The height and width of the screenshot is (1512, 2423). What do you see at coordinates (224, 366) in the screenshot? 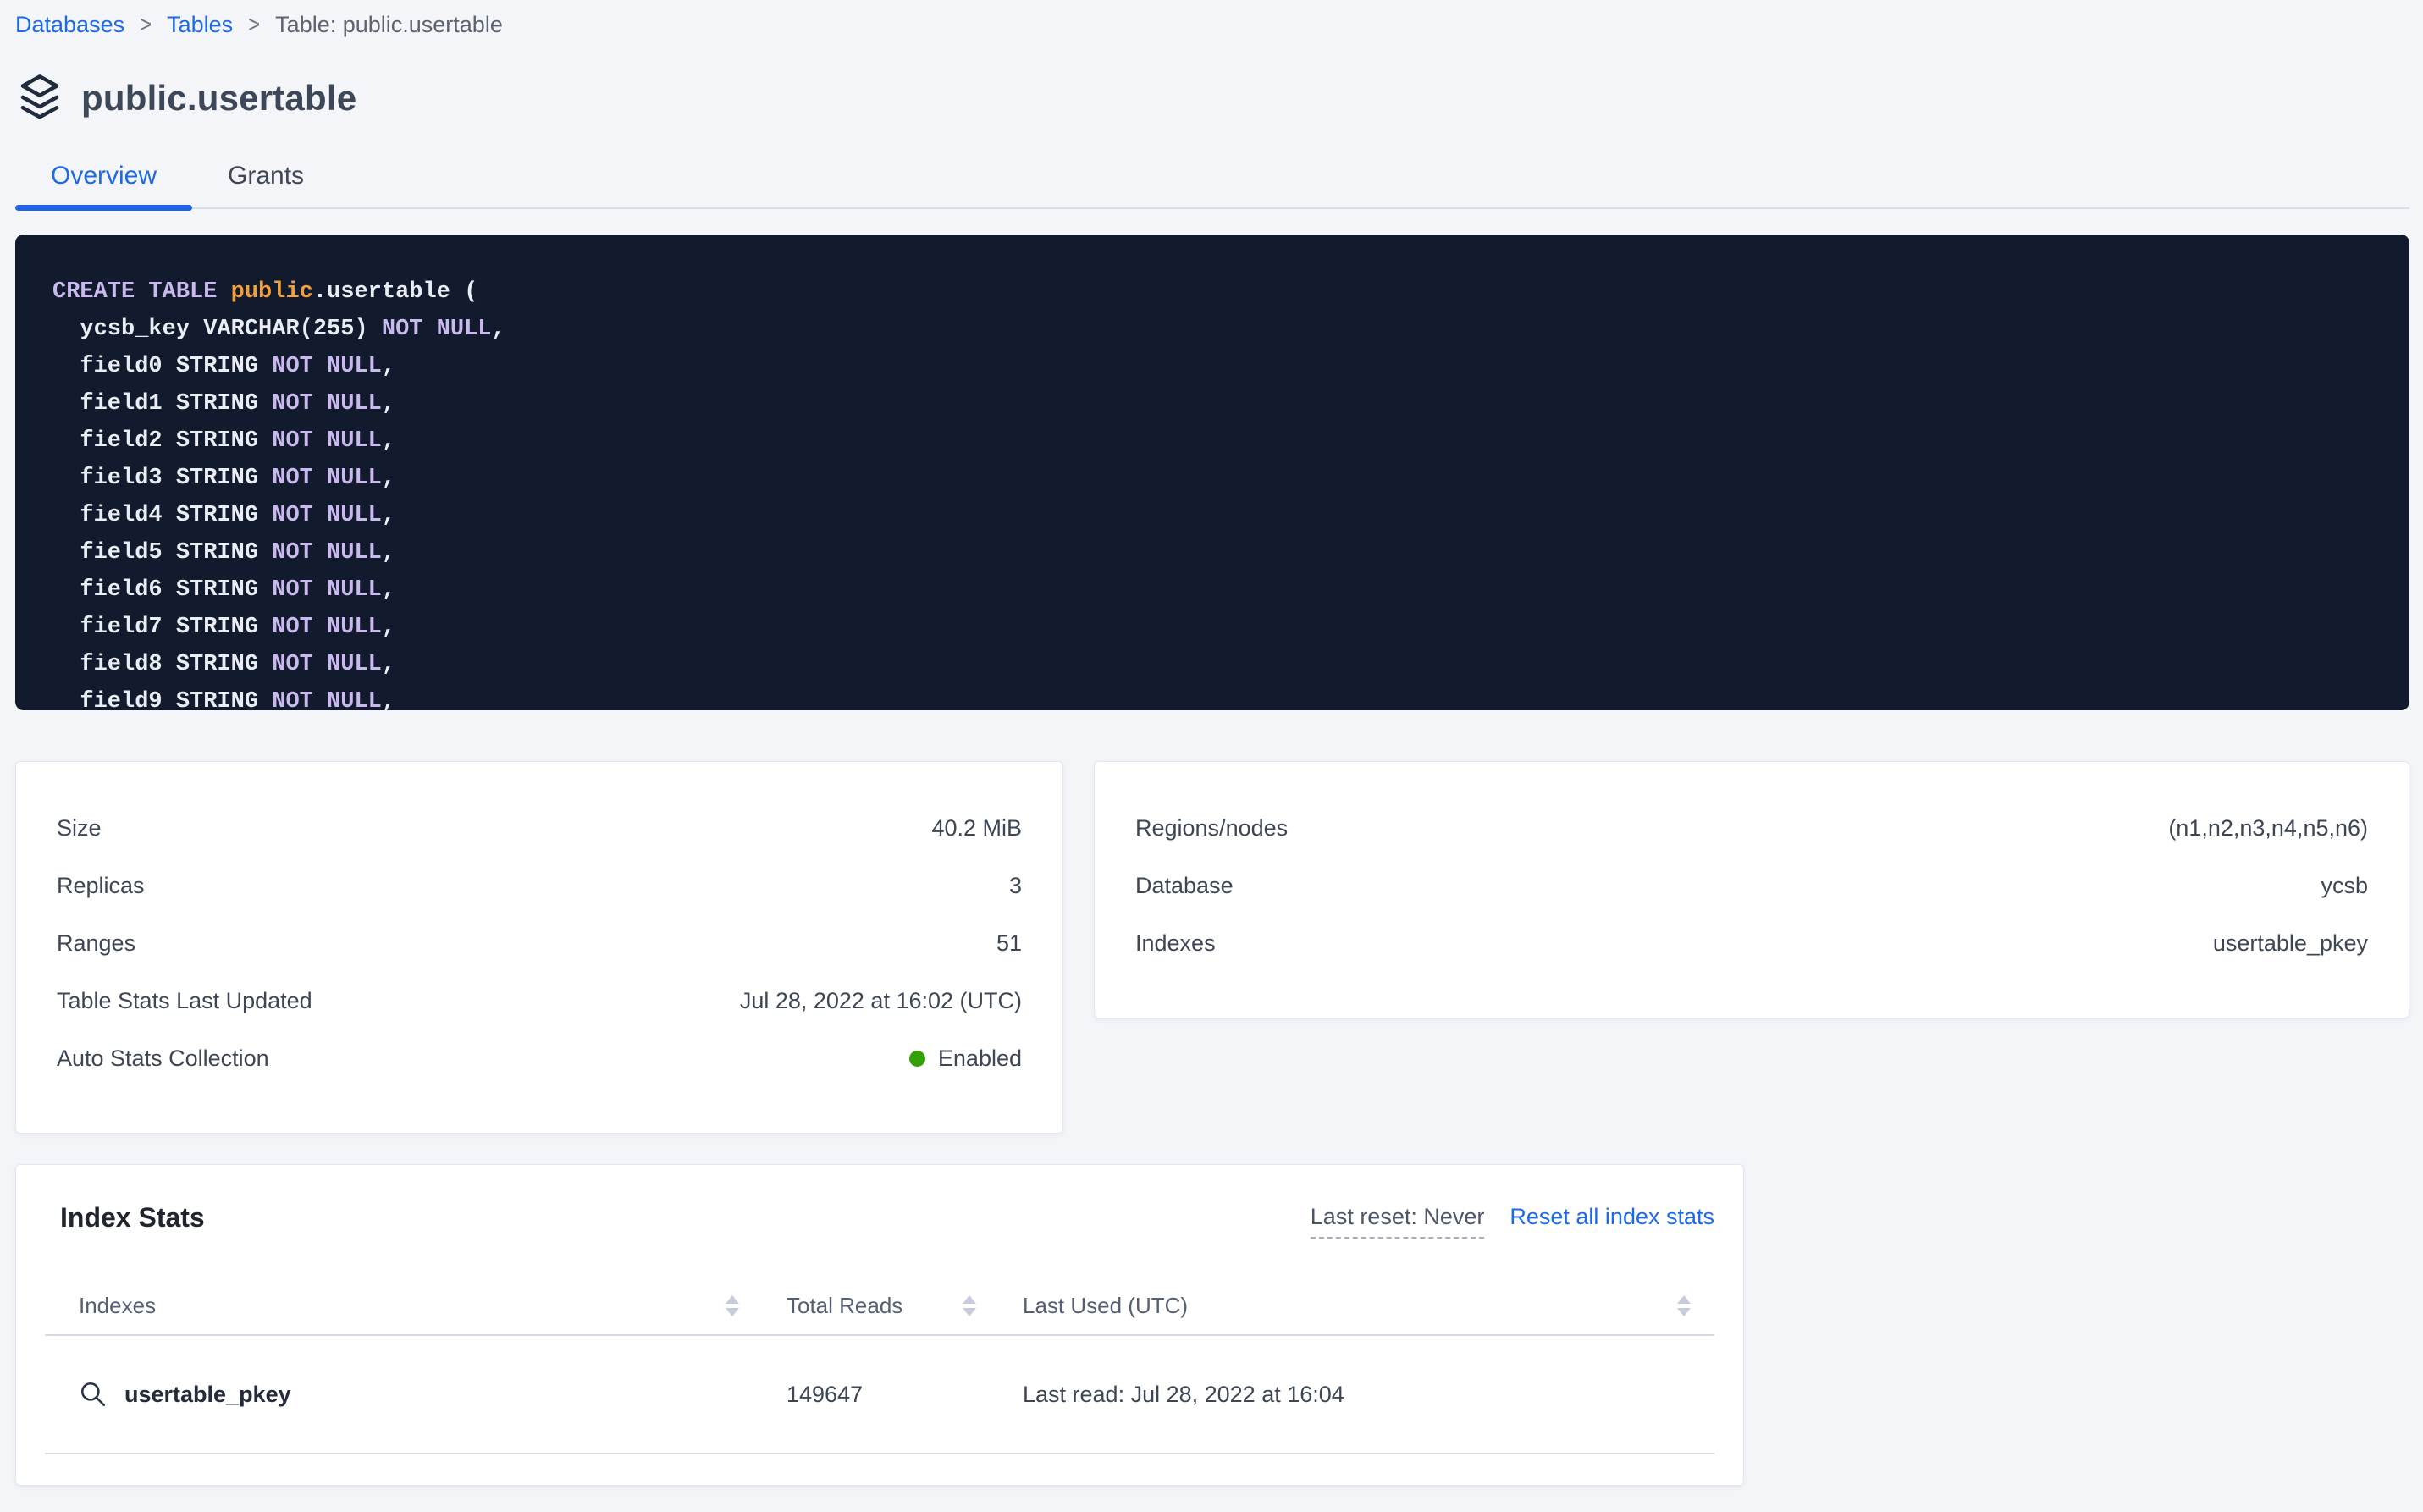
I see `sql-line: field0 STRING NOT NULL,` at bounding box center [224, 366].